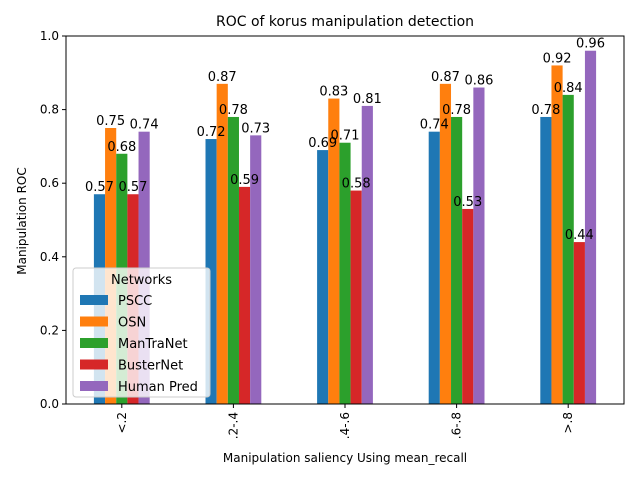 The height and width of the screenshot is (480, 640). What do you see at coordinates (211, 132) in the screenshot?
I see `data-label: 0.72` at bounding box center [211, 132].